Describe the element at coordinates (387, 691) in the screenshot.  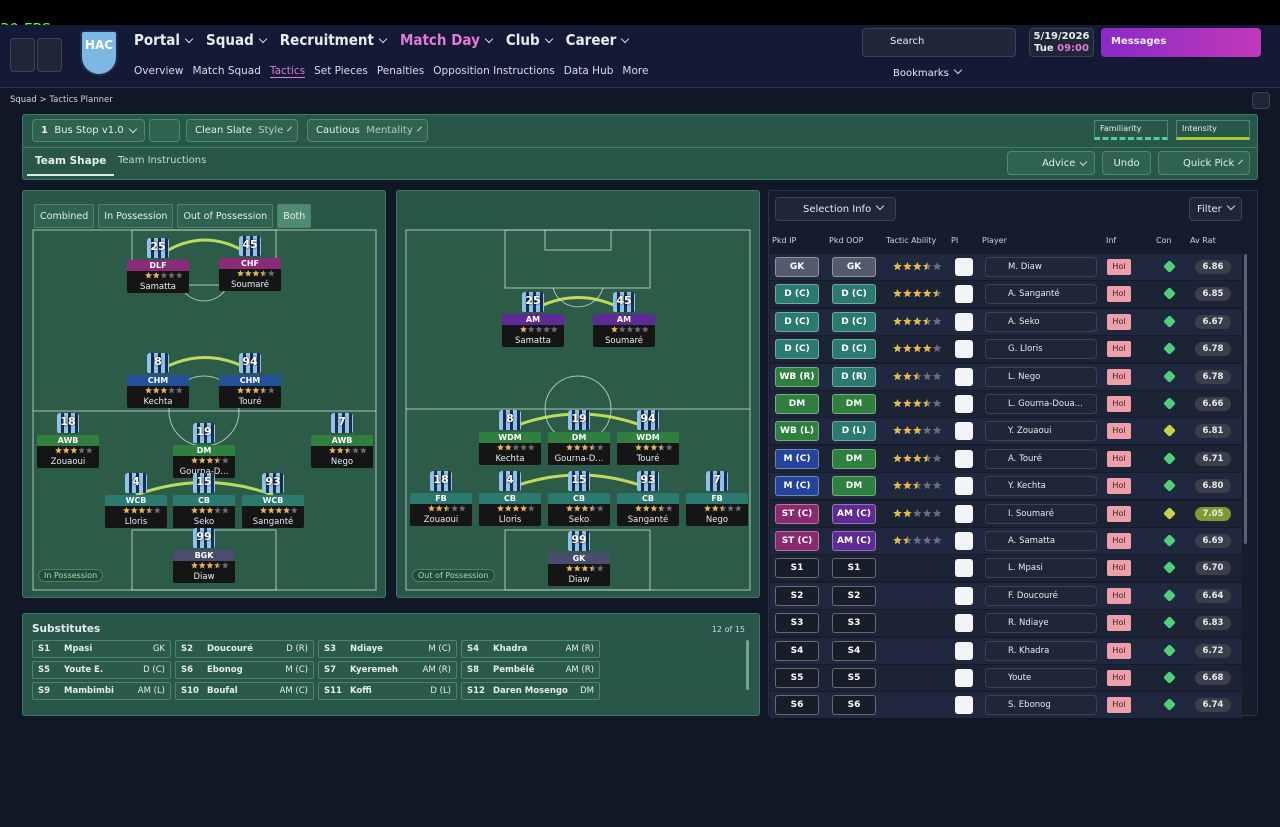
I see `sub-player: S11 Koffi D (L)` at that location.